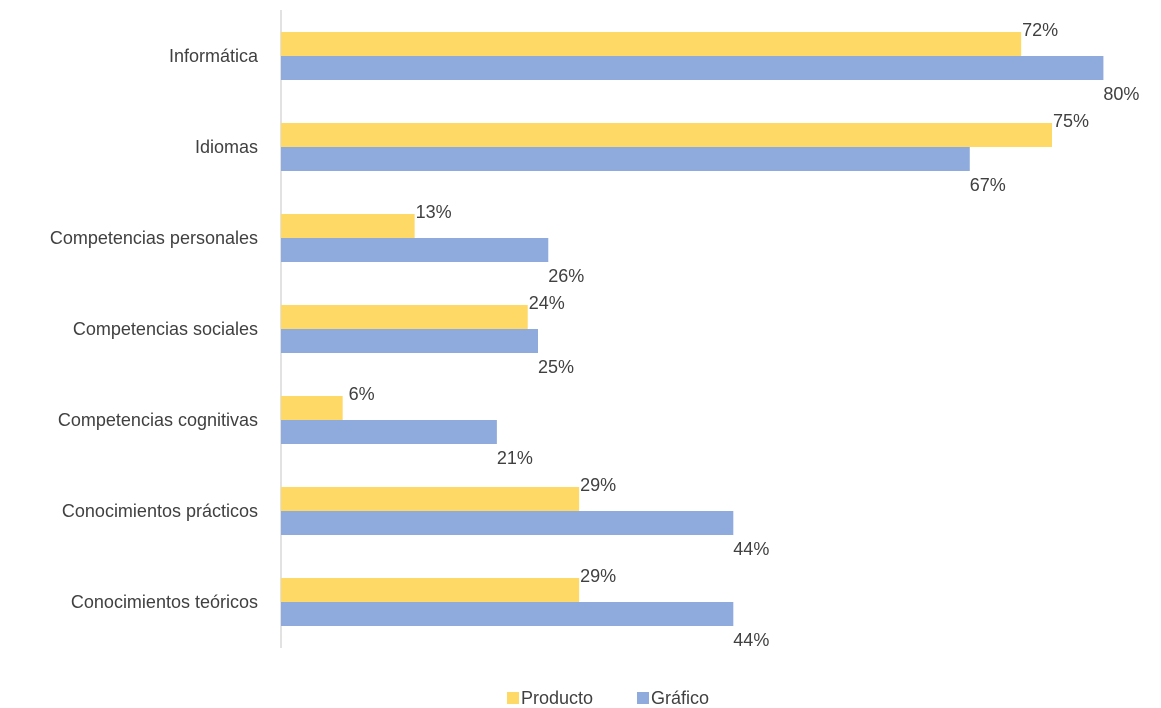  What do you see at coordinates (434, 212) in the screenshot?
I see `data-label: 13%` at bounding box center [434, 212].